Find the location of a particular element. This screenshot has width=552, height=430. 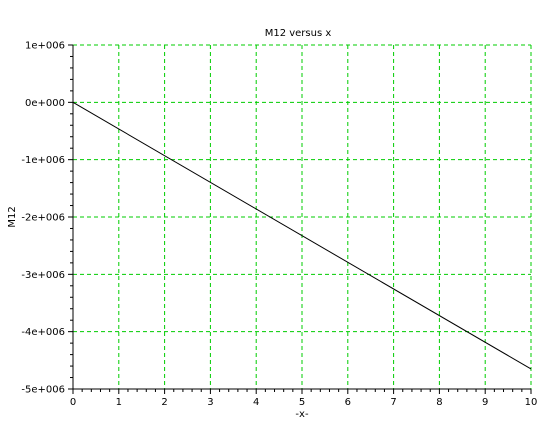

x-tick-label: 10 is located at coordinates (531, 402).